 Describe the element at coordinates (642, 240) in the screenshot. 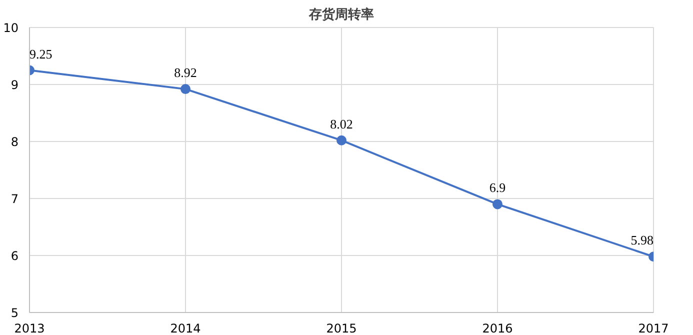

I see `data-label: 5.98` at that location.